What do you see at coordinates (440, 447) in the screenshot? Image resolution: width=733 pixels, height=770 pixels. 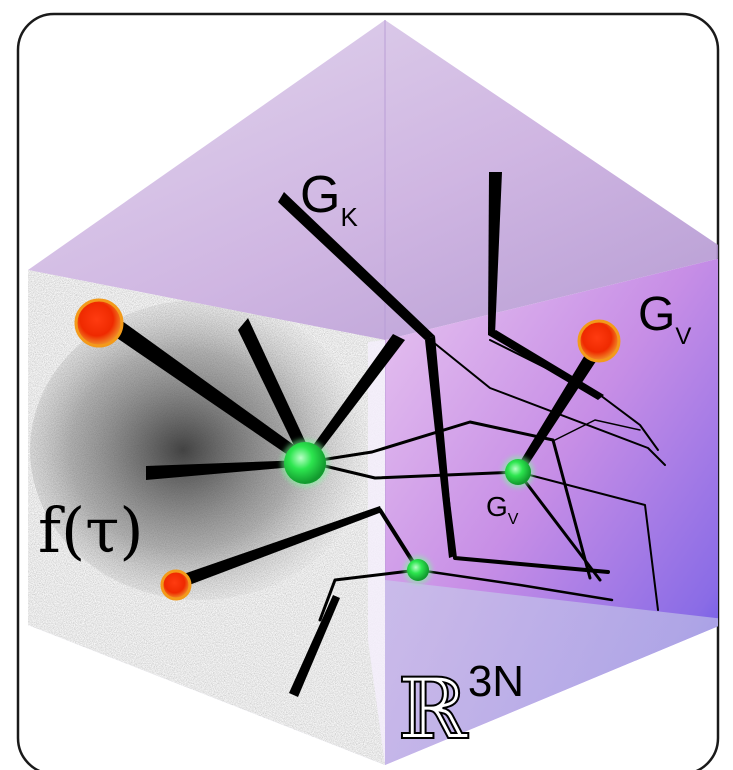 I see `wedge-gk-drop` at bounding box center [440, 447].